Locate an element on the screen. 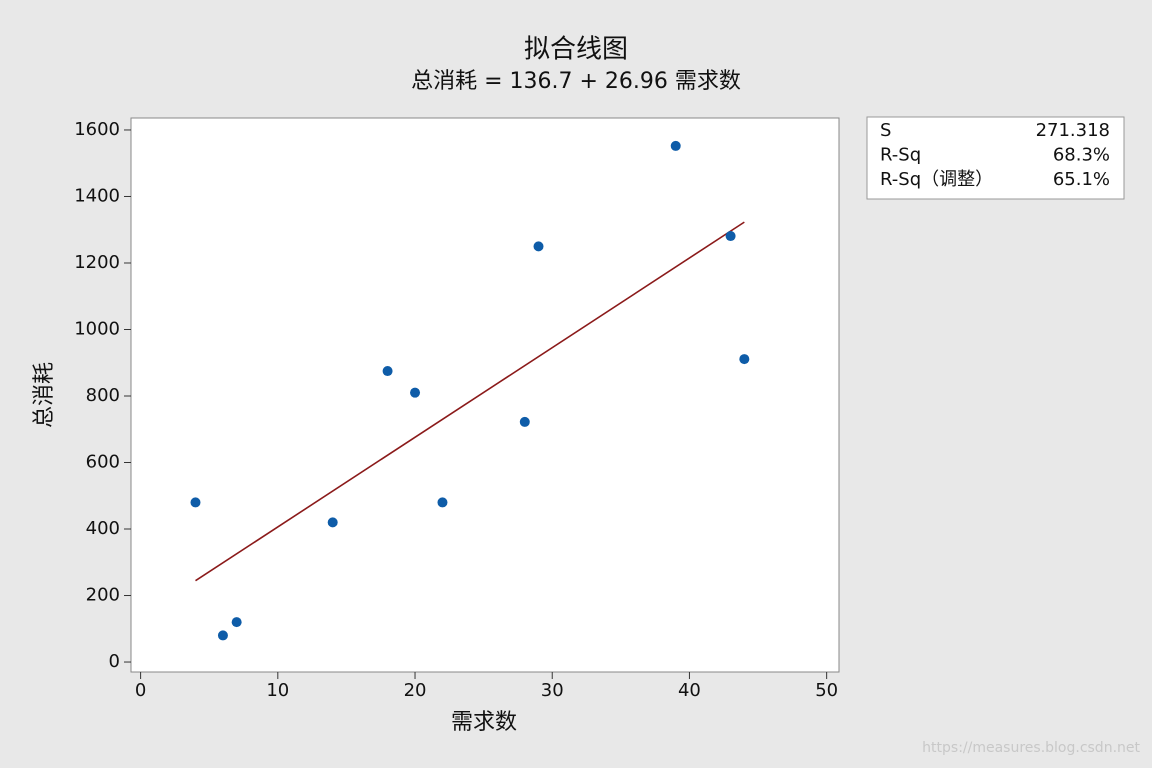  stats-box is located at coordinates (995, 158).